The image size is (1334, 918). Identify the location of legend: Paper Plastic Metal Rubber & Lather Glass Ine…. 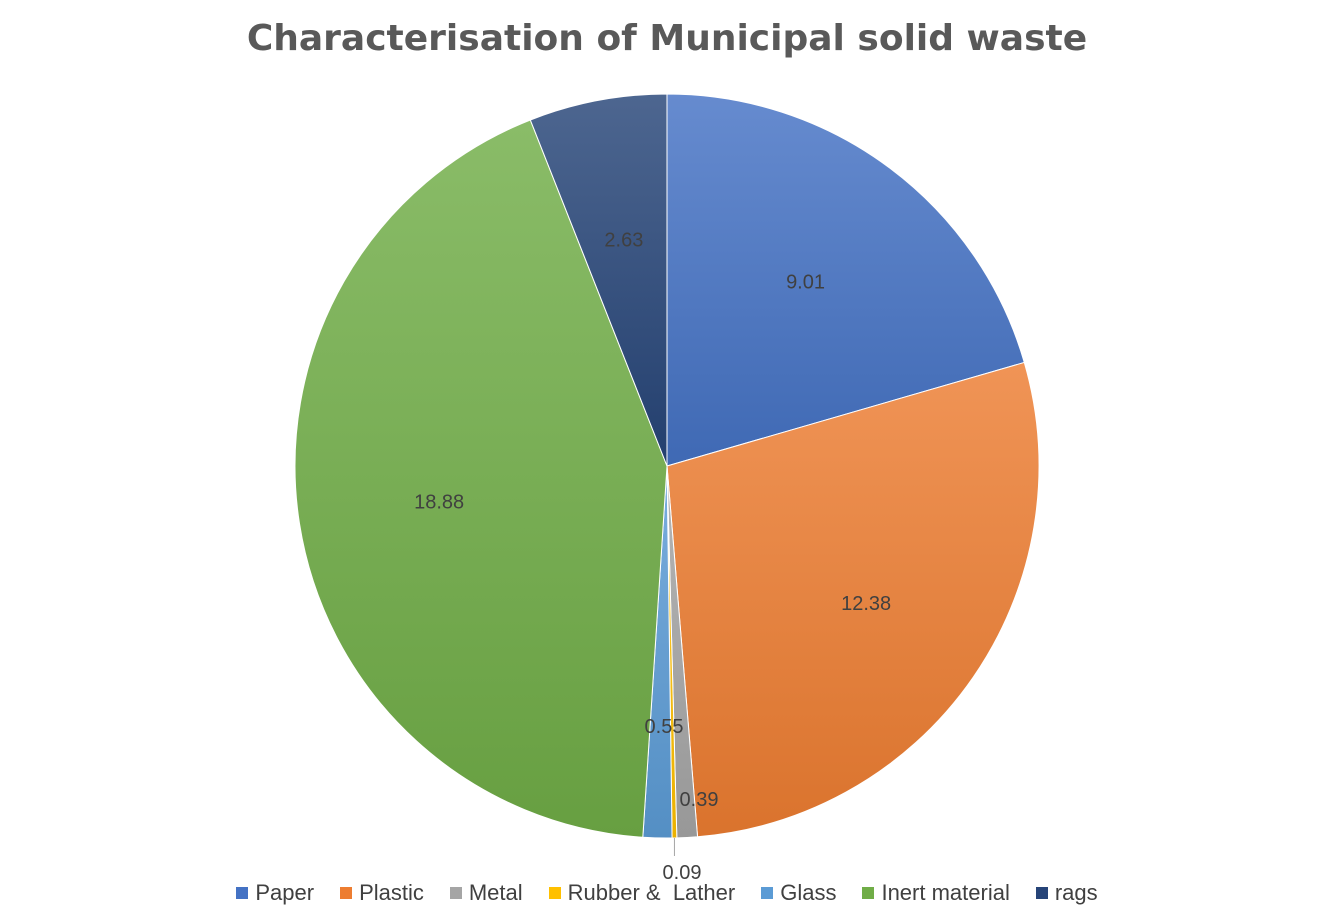
(667, 893).